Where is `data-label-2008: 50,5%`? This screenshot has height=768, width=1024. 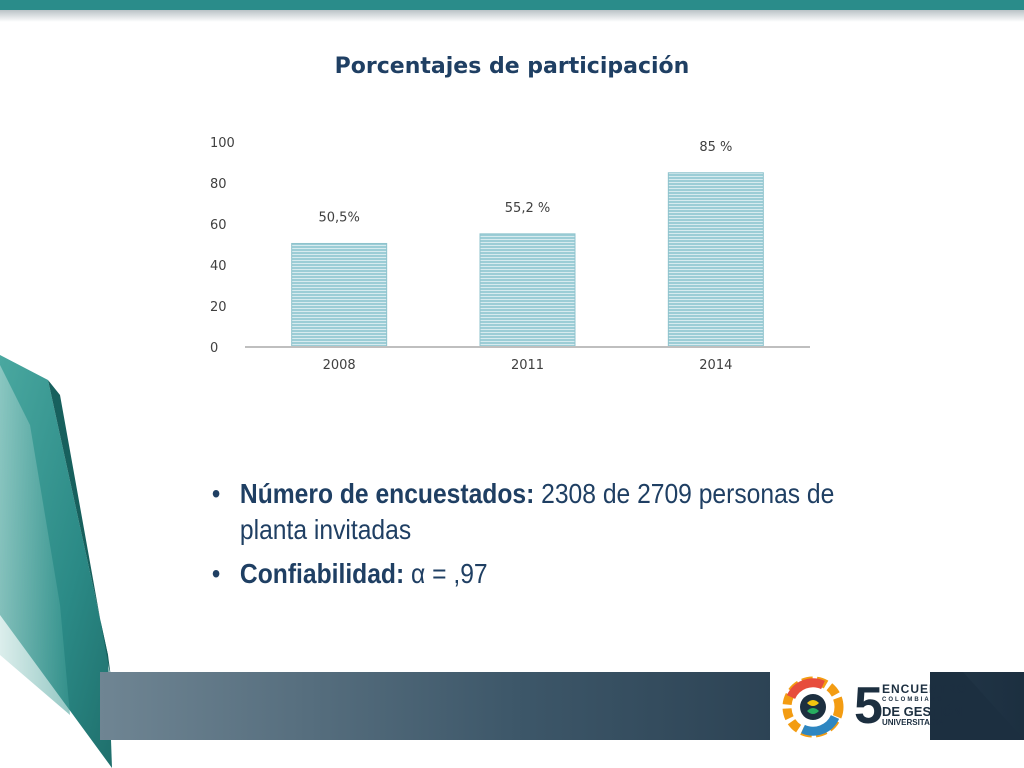
data-label-2008: 50,5% is located at coordinates (339, 217).